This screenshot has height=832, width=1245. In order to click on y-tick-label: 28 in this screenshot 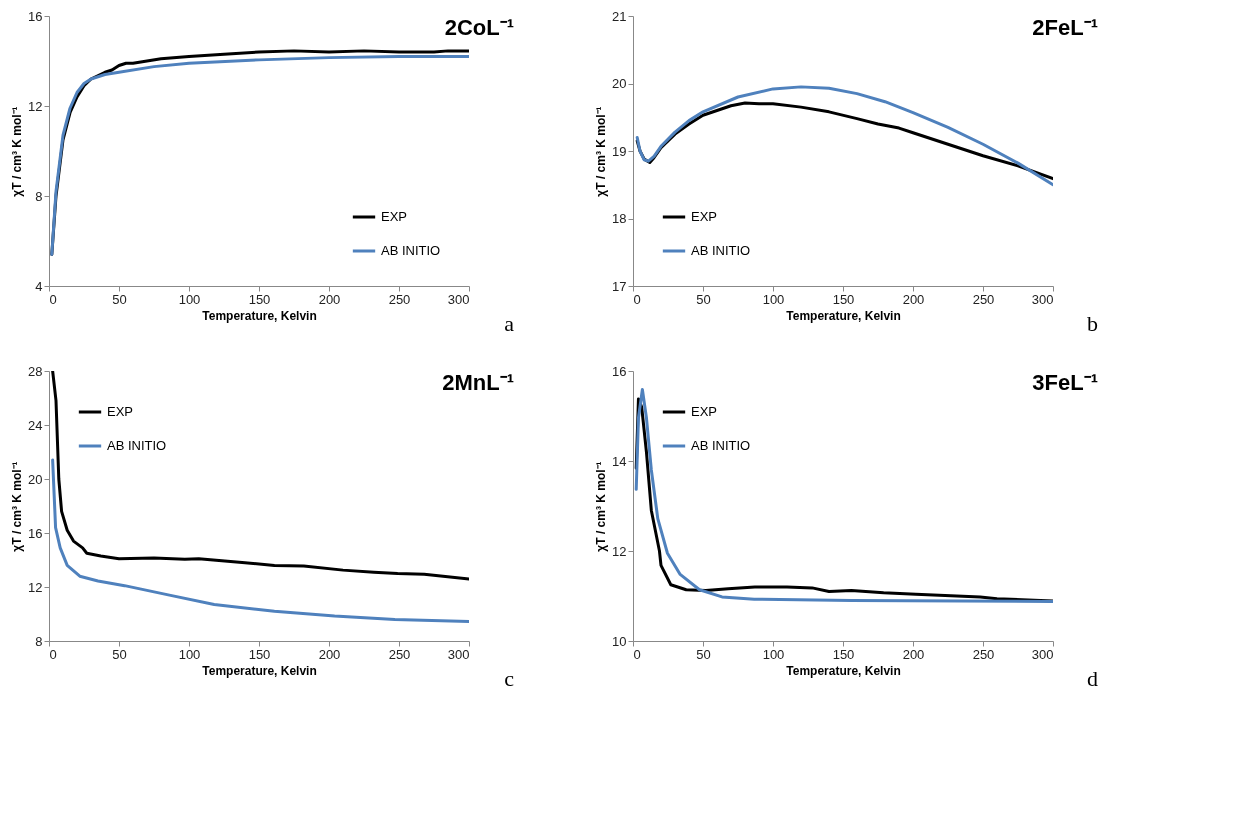, I will do `click(35, 371)`.